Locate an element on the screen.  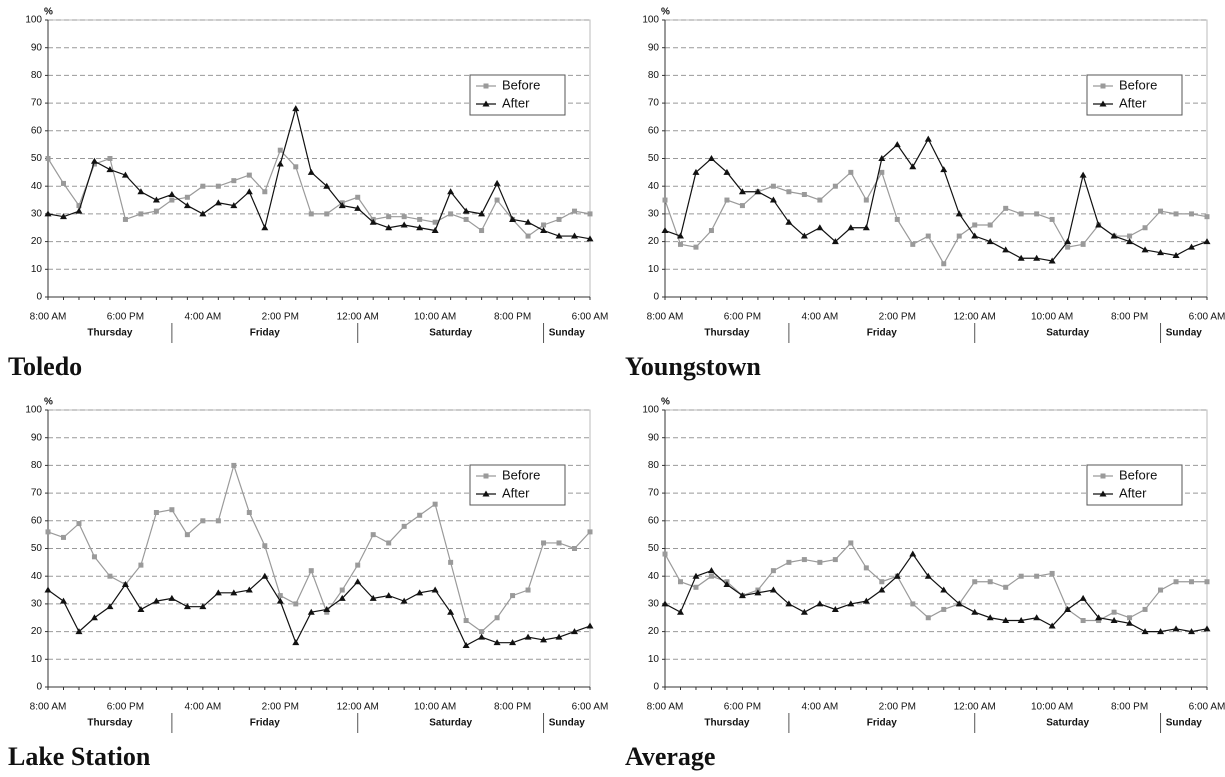
day-label: Thursday is located at coordinates (726, 723).